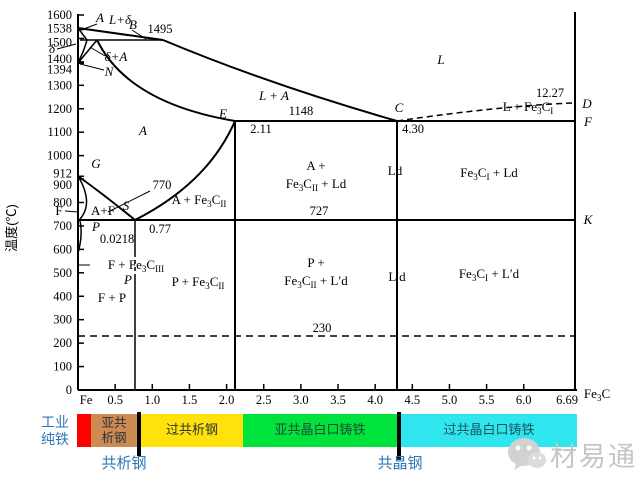 The image size is (640, 480). Describe the element at coordinates (489, 430) in the screenshot. I see `band-hypereutectic-white-cast-iron: 过共晶白口铸铁` at that location.